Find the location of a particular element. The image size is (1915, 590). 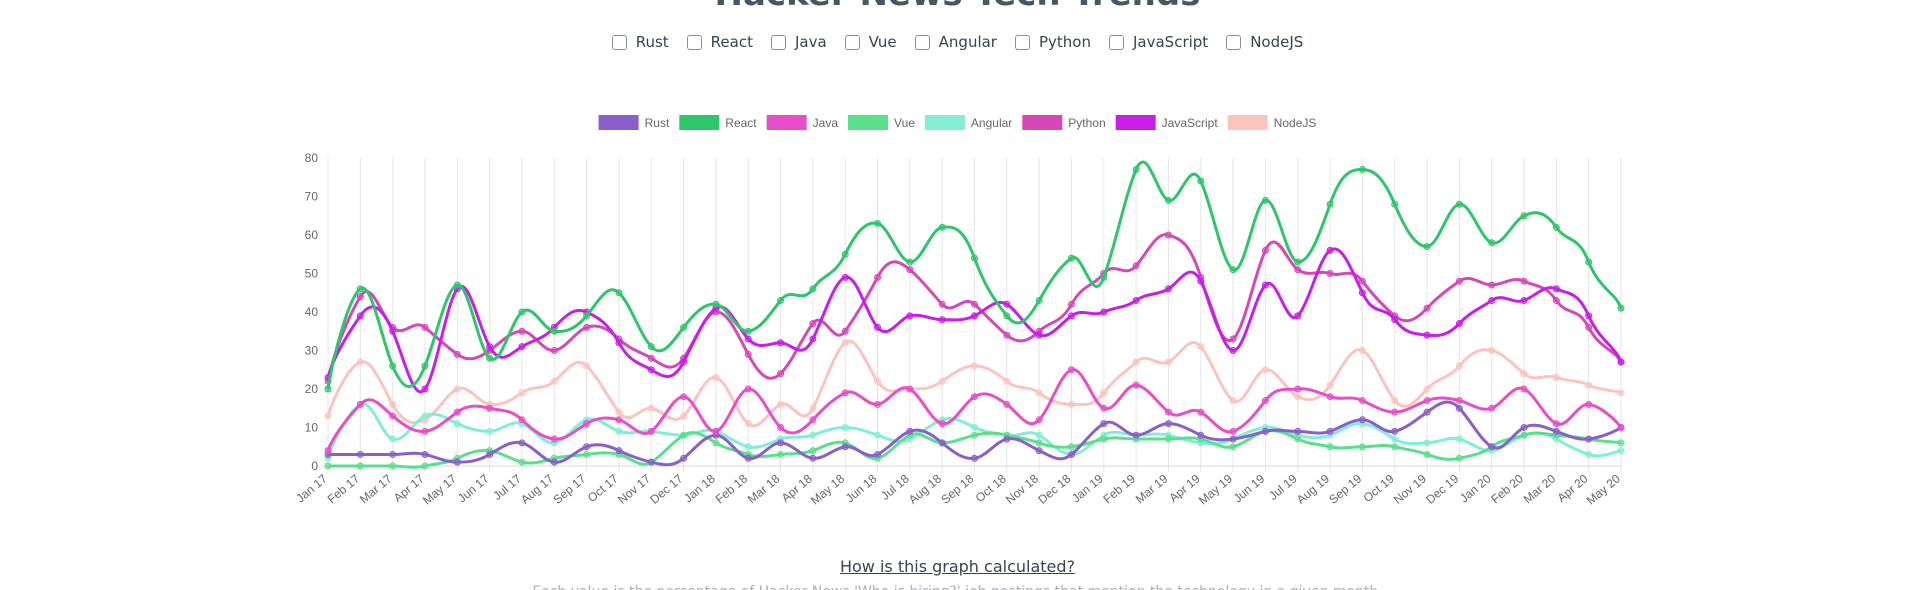

filter-react: React is located at coordinates (719, 42).